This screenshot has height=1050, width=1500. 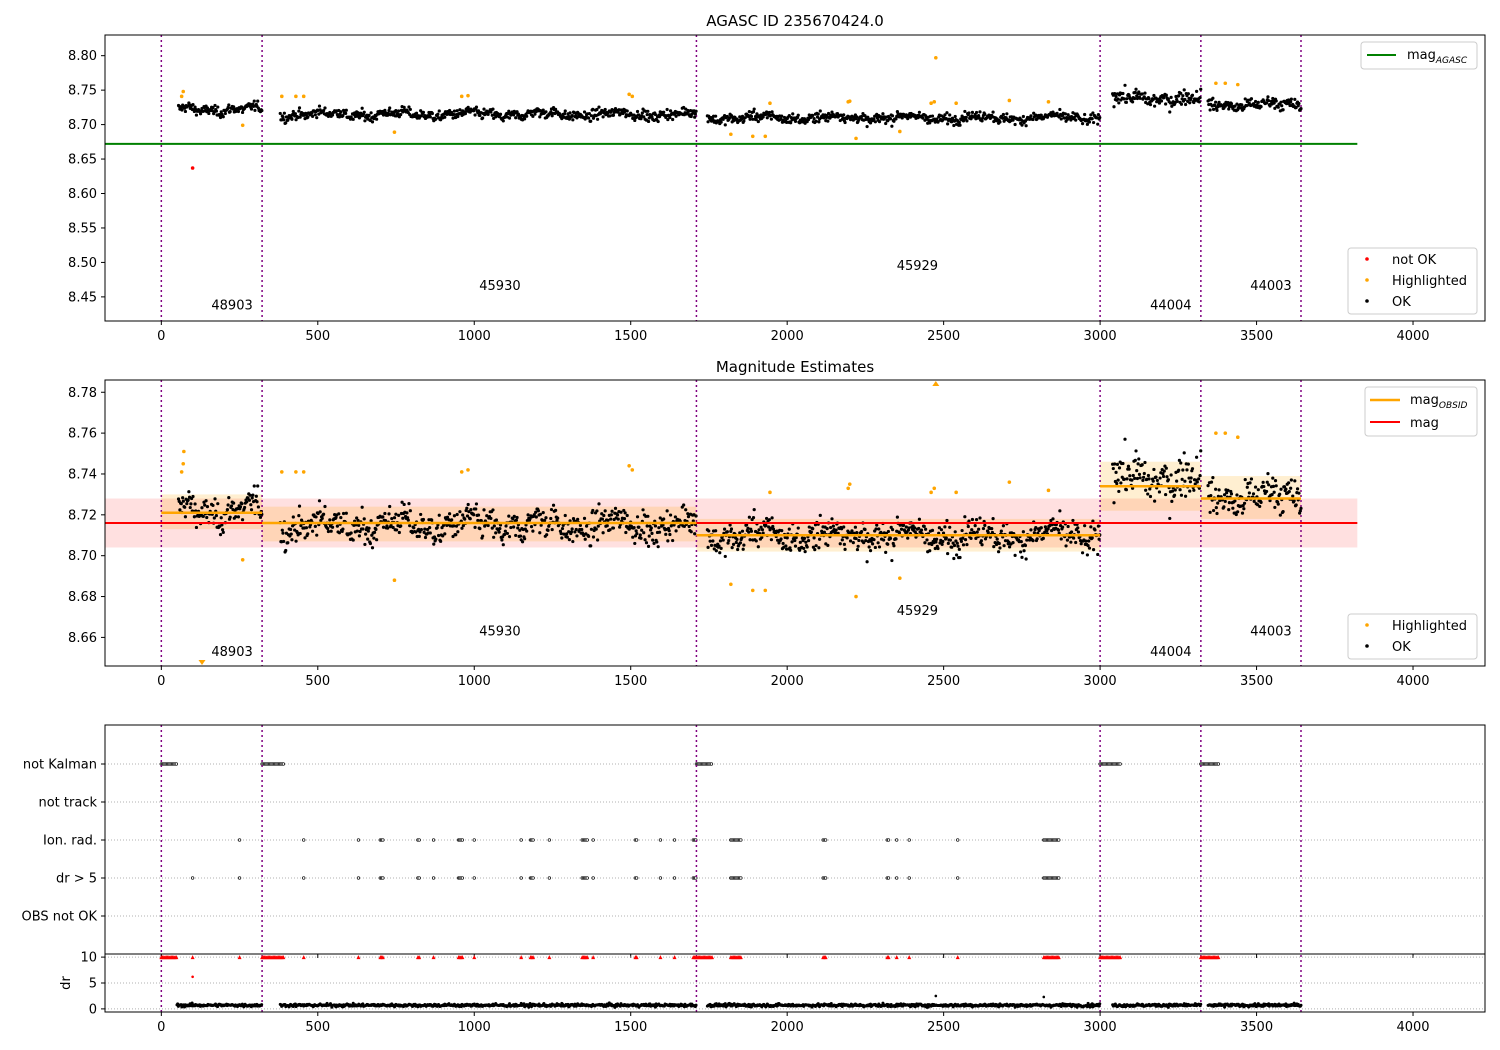 I want to click on flag-category-label: OBS not OK, so click(x=60, y=917).